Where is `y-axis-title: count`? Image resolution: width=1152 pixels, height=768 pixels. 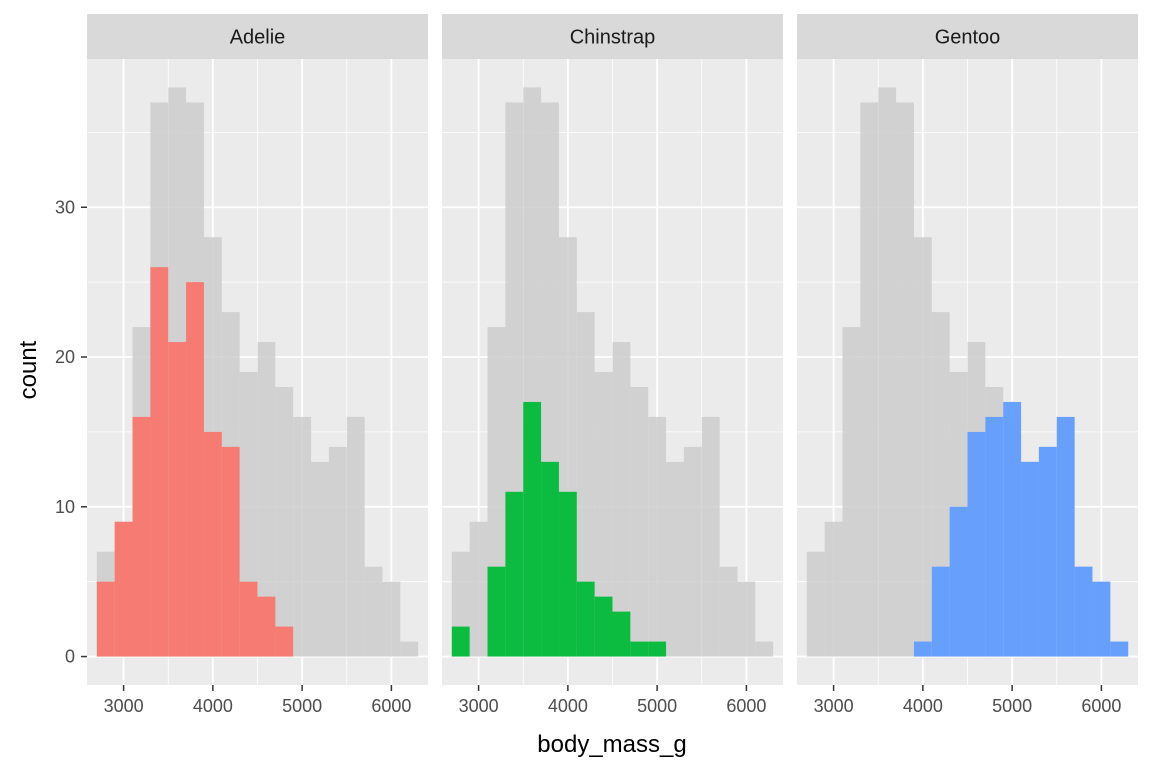
y-axis-title: count is located at coordinates (28, 369).